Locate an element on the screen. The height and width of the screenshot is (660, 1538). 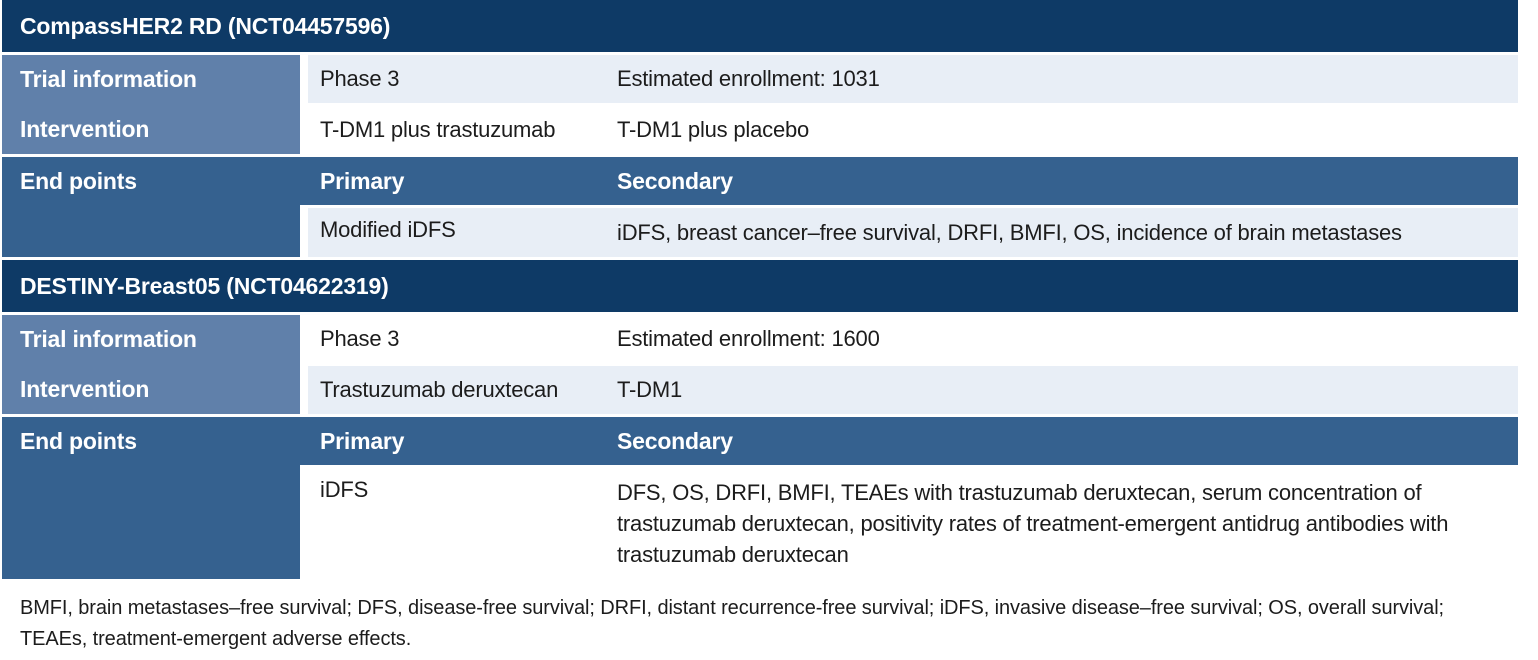
section-title-compassher2: CompassHER2 RD (NCT04457596) is located at coordinates (760, 26).